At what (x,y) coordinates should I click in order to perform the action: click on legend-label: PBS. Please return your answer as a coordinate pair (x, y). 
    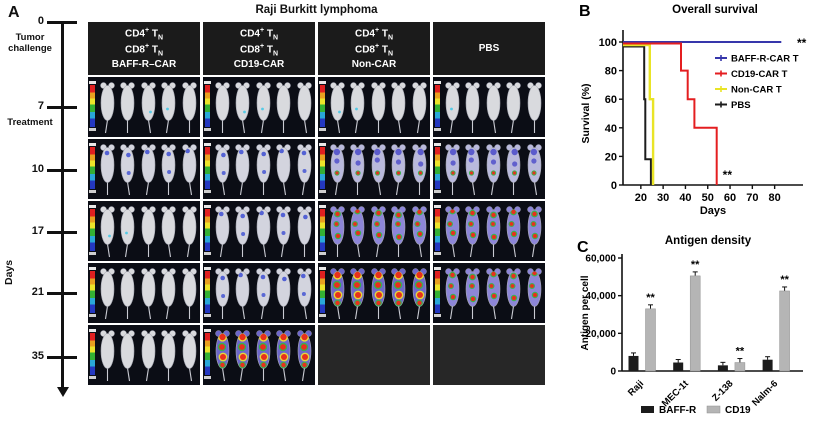
    Looking at the image, I should click on (741, 105).